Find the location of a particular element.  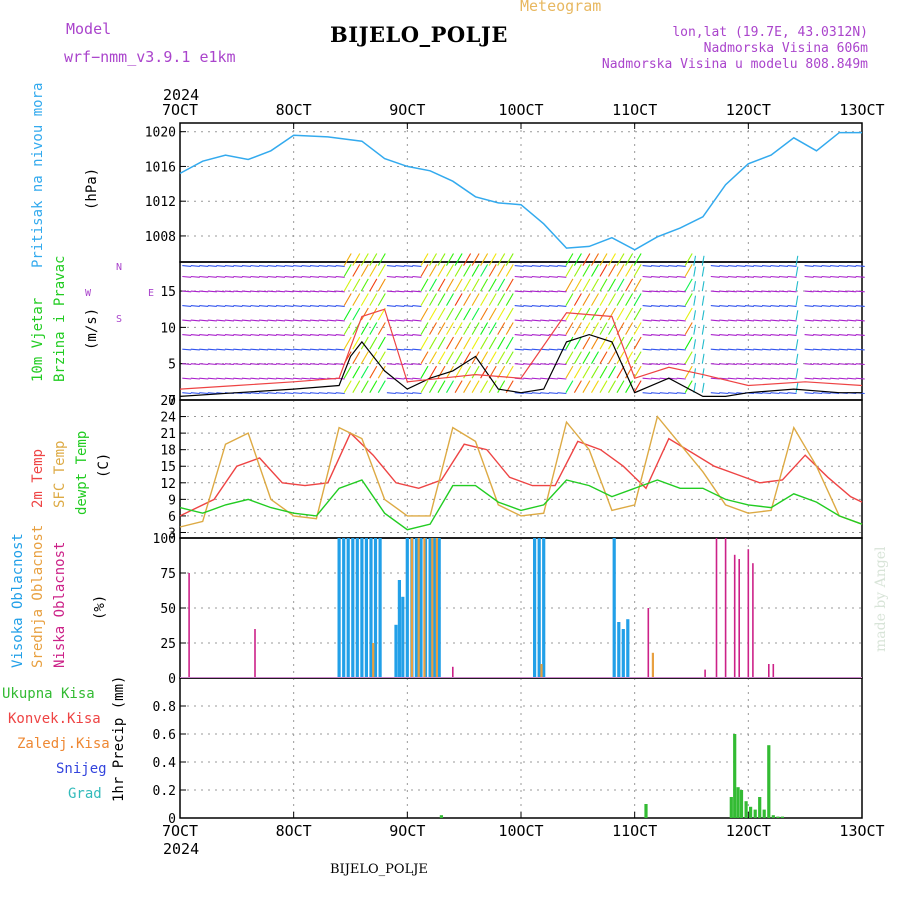

compass-e: E is located at coordinates (151, 293).